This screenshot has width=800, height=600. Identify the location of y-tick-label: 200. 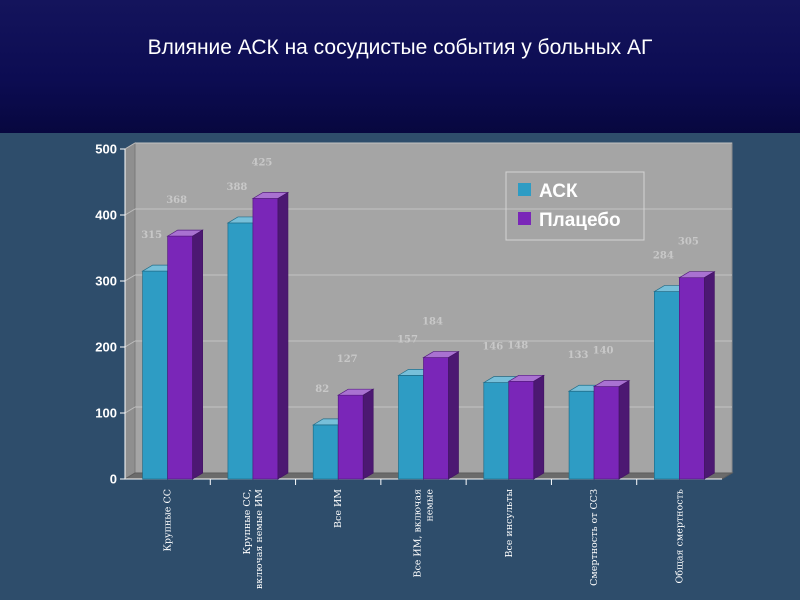
(106, 347).